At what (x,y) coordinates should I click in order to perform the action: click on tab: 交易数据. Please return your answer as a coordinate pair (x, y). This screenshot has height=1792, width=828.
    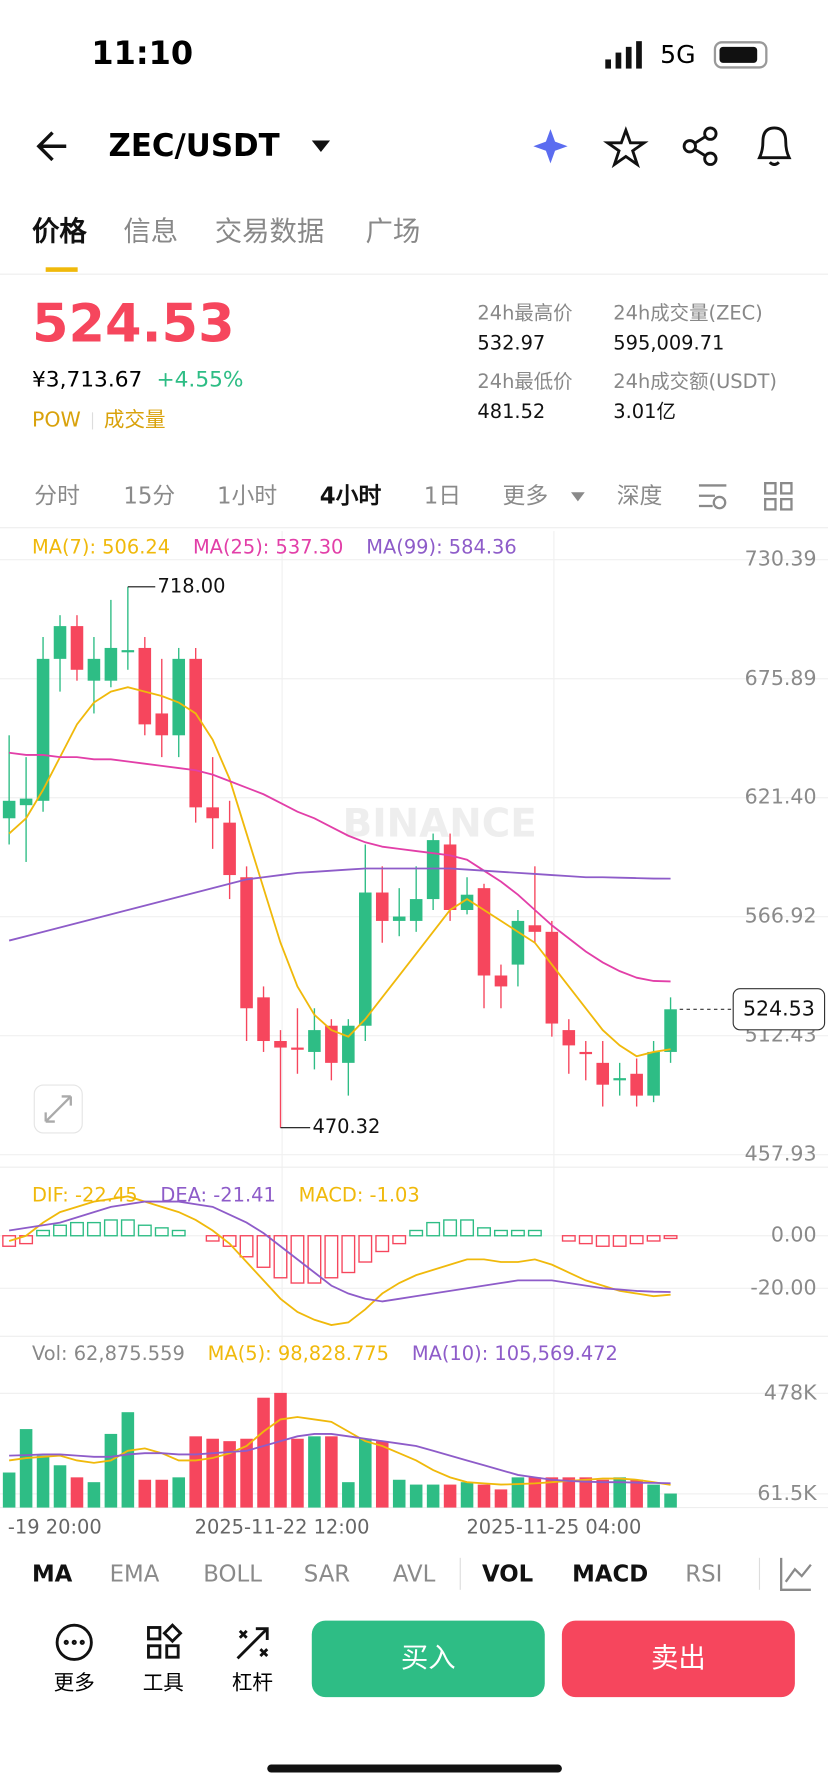
    Looking at the image, I should click on (270, 232).